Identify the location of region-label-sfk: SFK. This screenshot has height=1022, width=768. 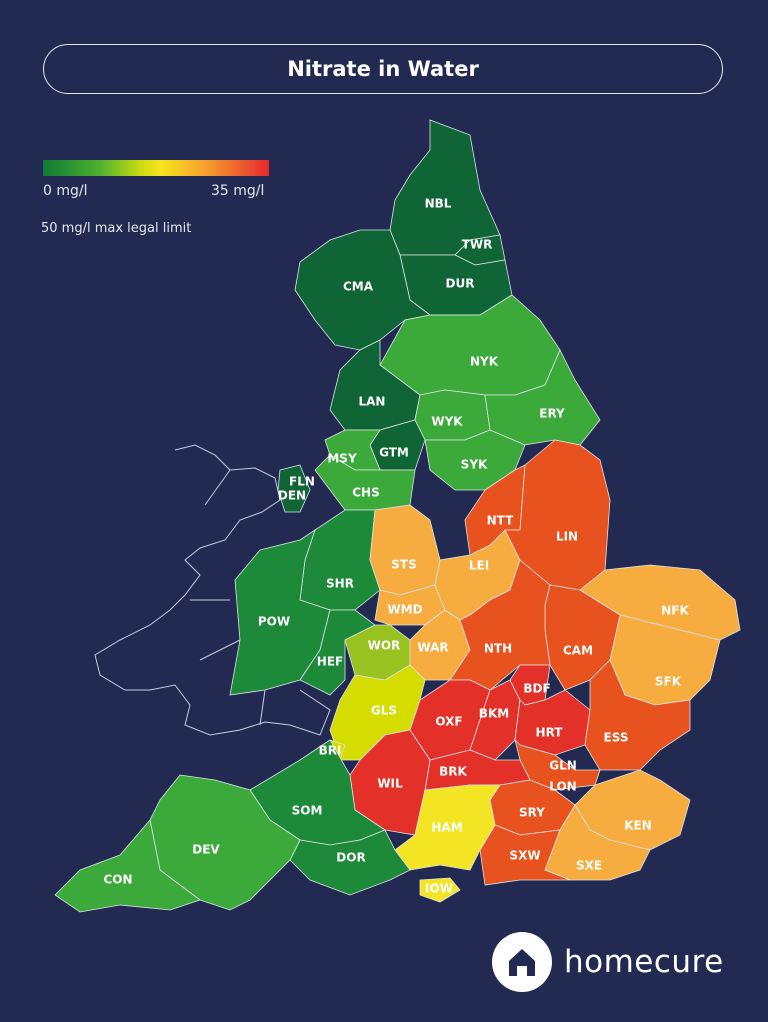
(668, 682).